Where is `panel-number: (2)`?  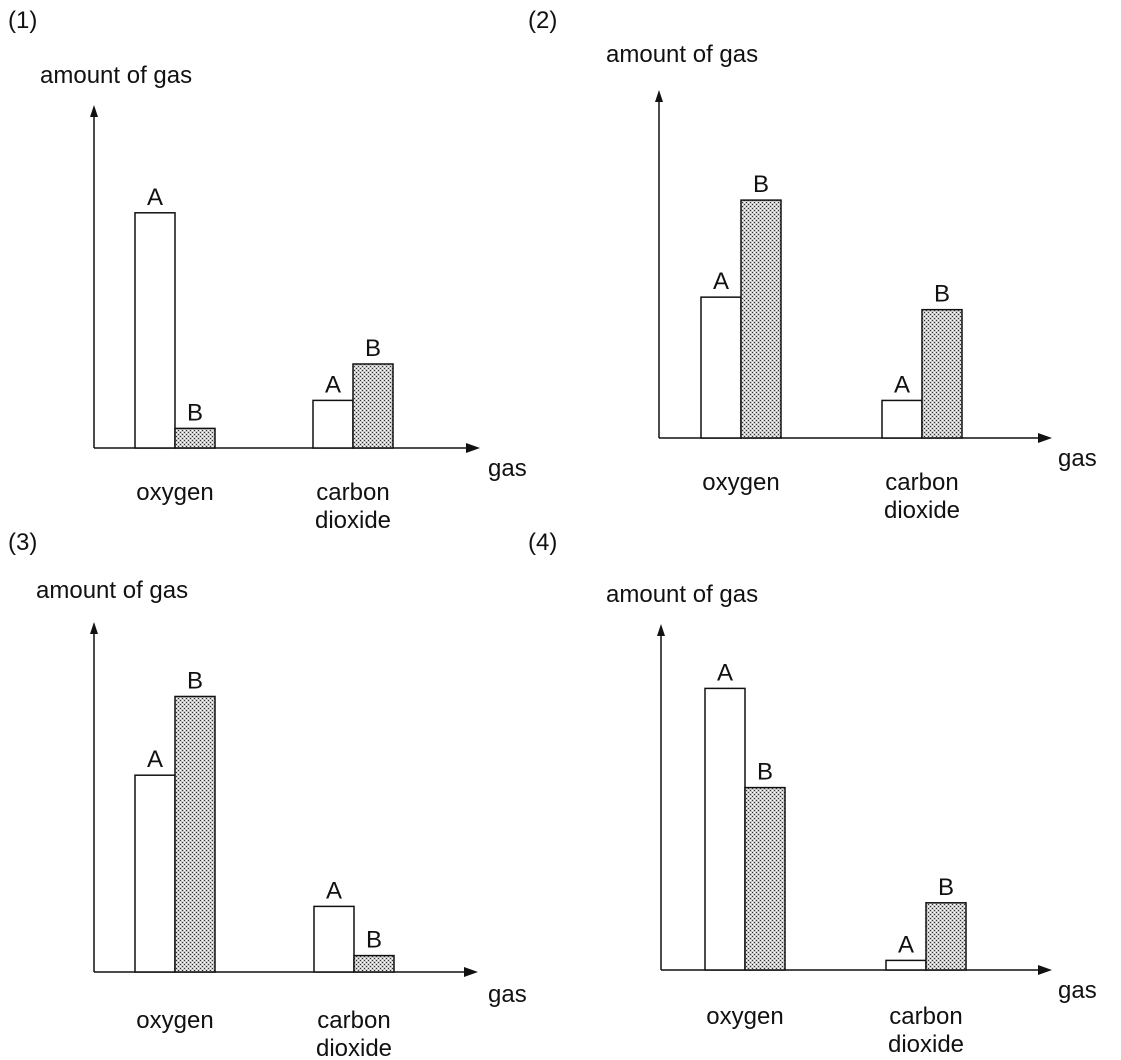
panel-number: (2) is located at coordinates (542, 20).